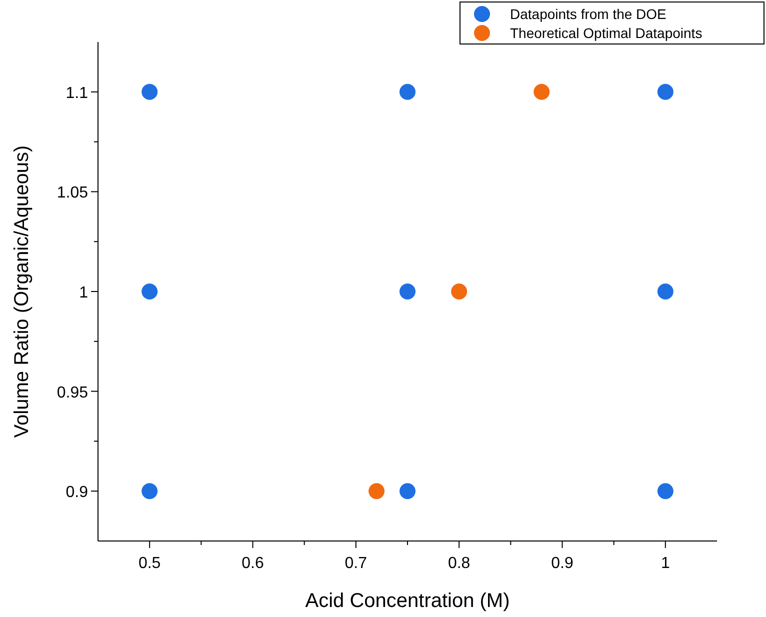 Image resolution: width=766 pixels, height=617 pixels. What do you see at coordinates (356, 563) in the screenshot?
I see `x-tick-label: 0.7` at bounding box center [356, 563].